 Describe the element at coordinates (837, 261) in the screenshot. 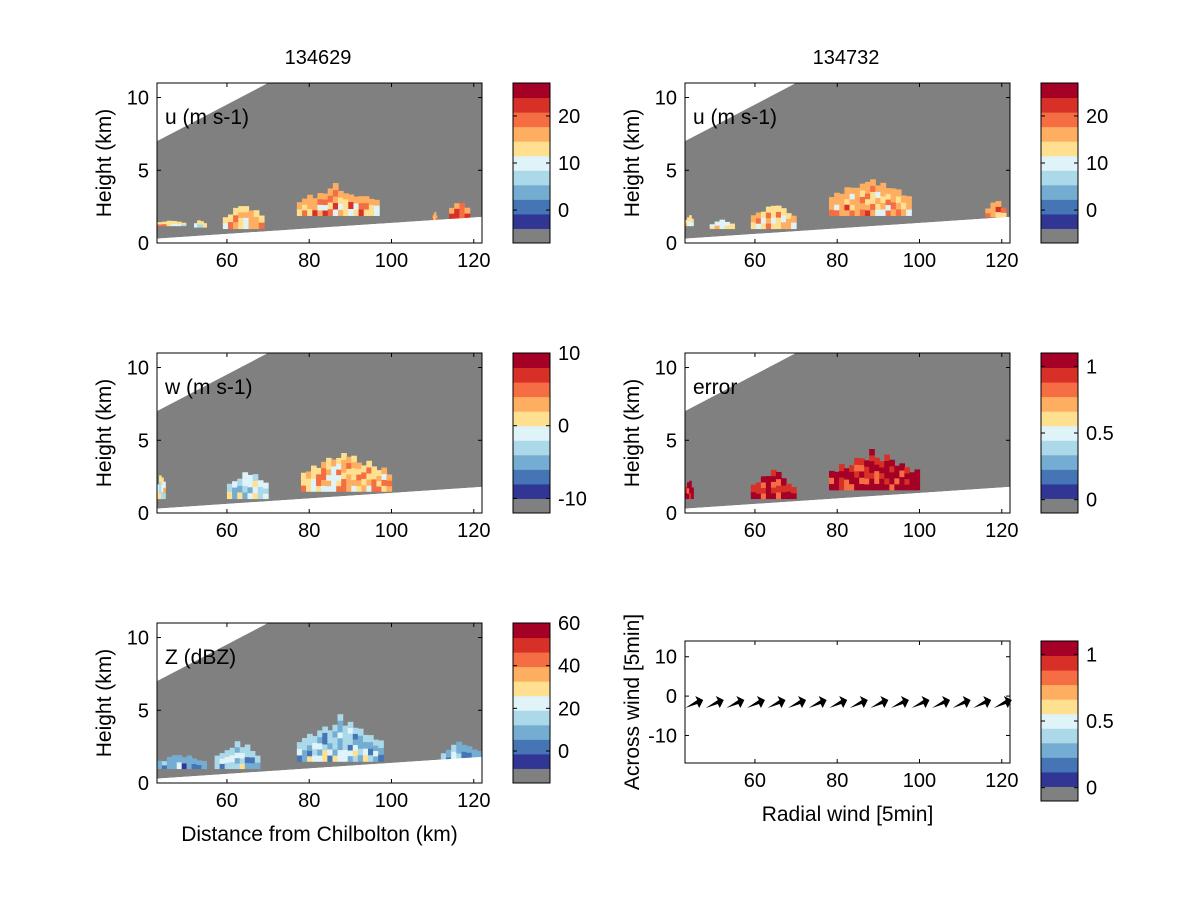

I see `x-tick-label: 80` at that location.